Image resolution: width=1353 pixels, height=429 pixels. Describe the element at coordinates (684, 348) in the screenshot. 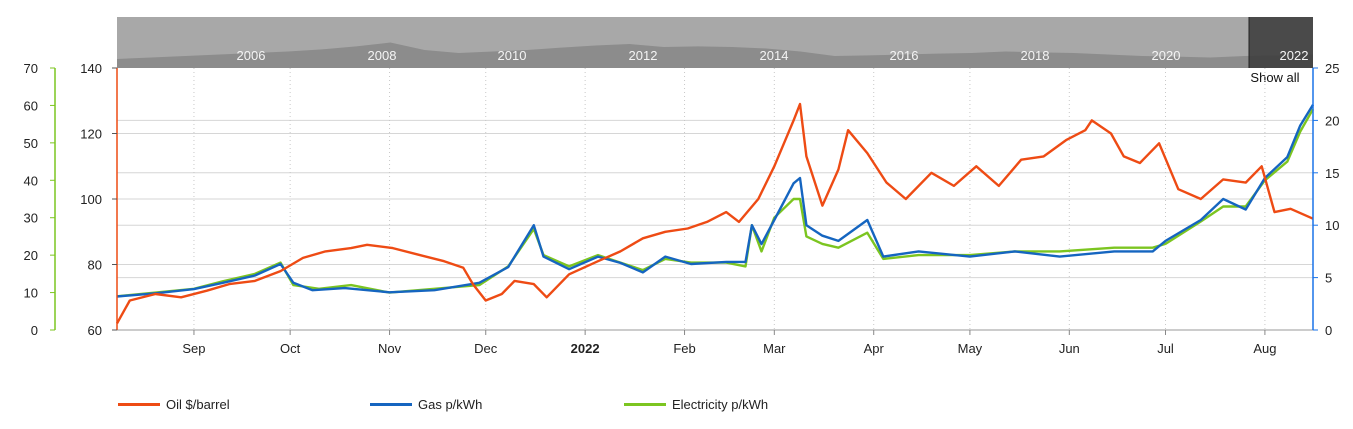

I see `x-axis-tick-label: Feb` at that location.